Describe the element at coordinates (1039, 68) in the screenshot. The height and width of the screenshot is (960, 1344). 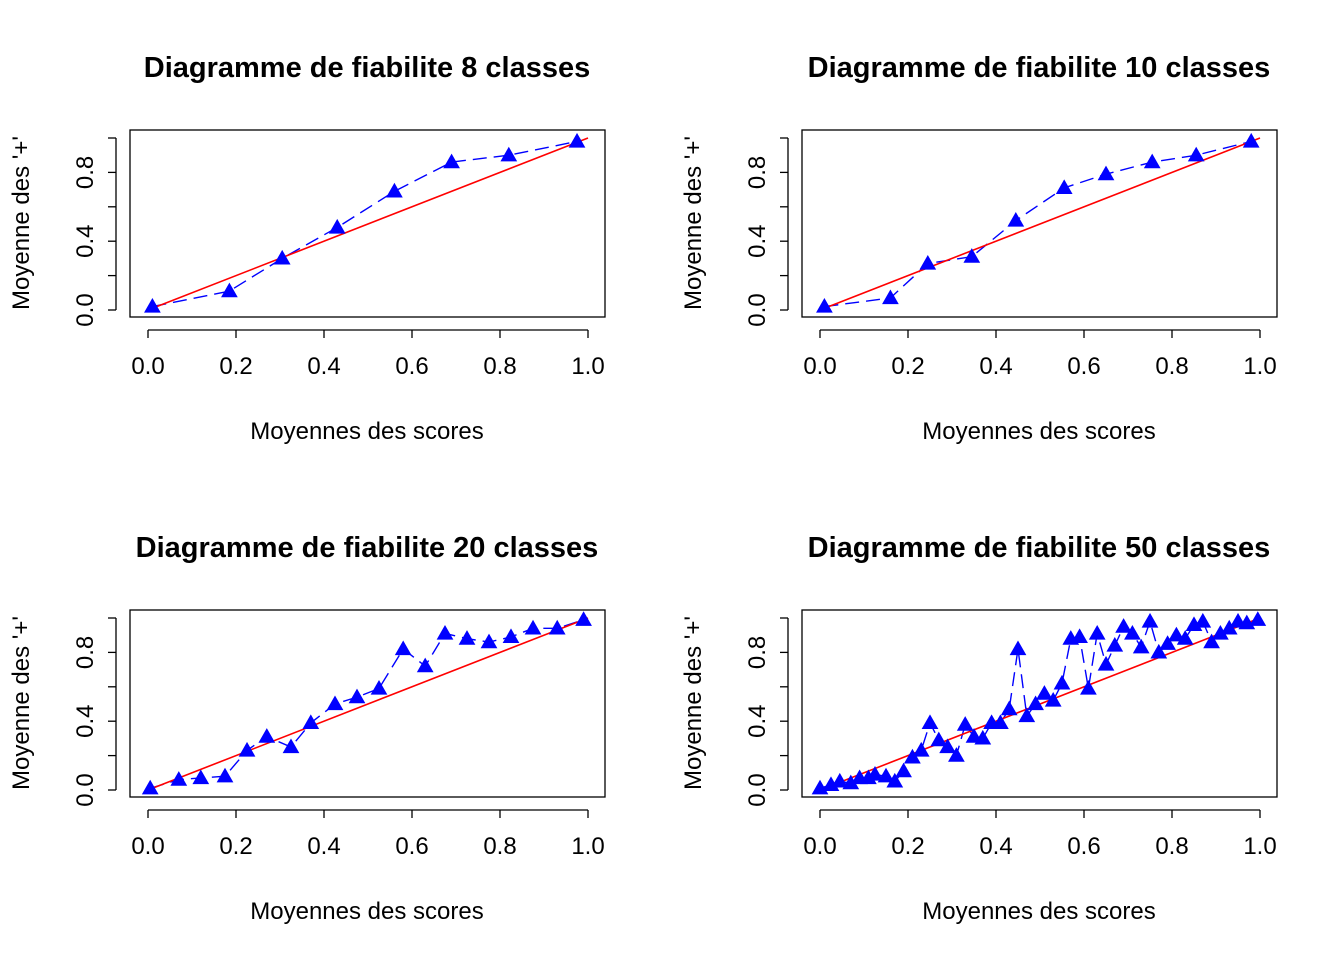
I see `chart-title: Diagramme de fiabilite 10 classes` at that location.